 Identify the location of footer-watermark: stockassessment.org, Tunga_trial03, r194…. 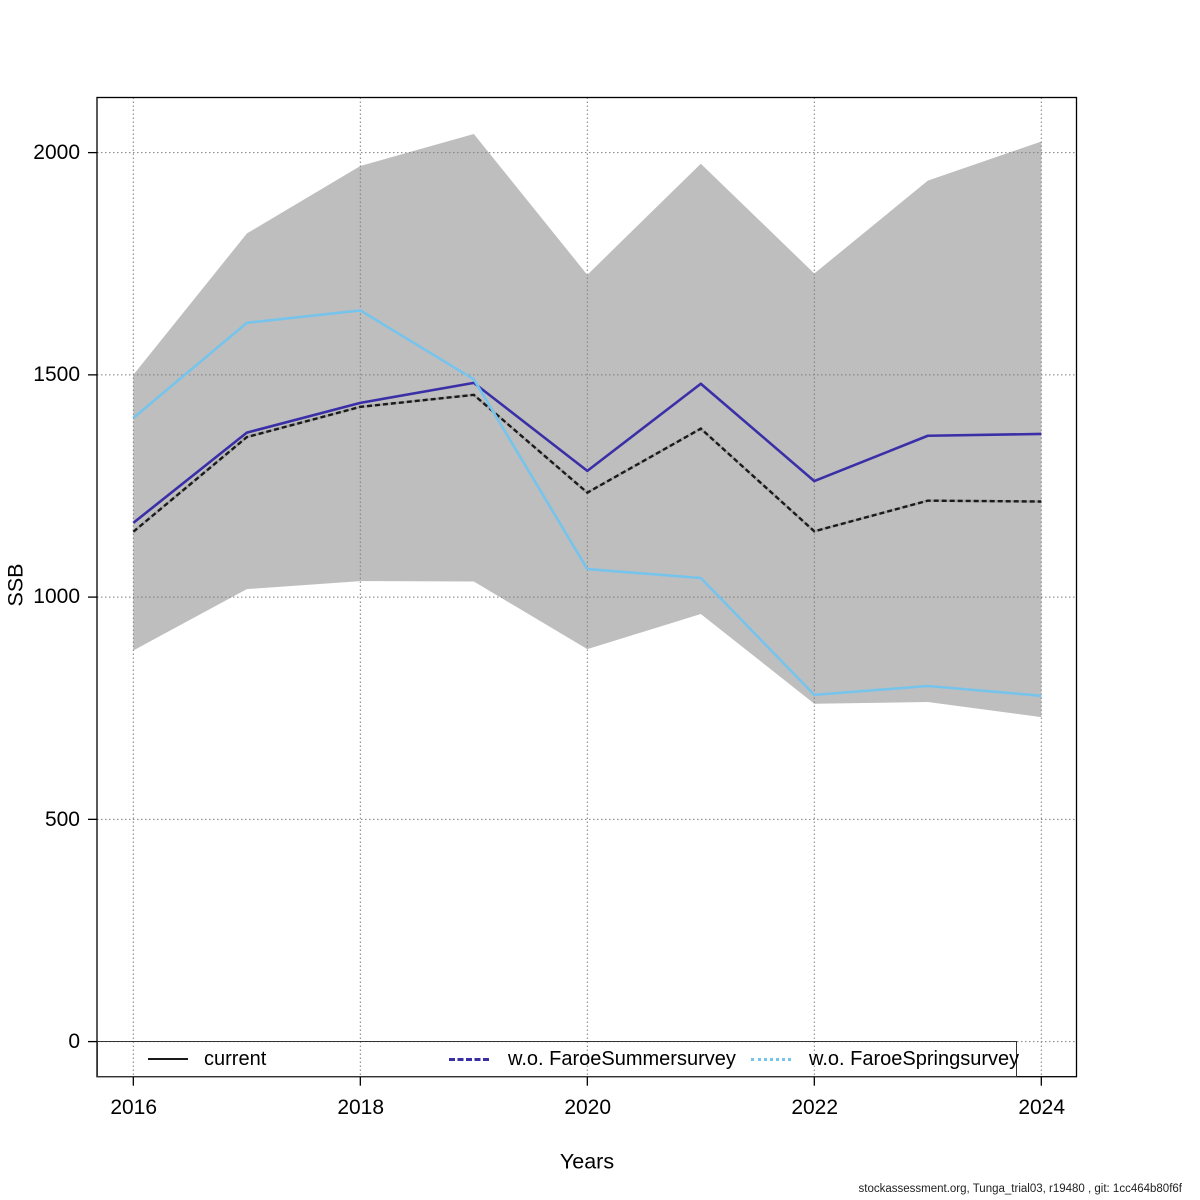
(1020, 1189).